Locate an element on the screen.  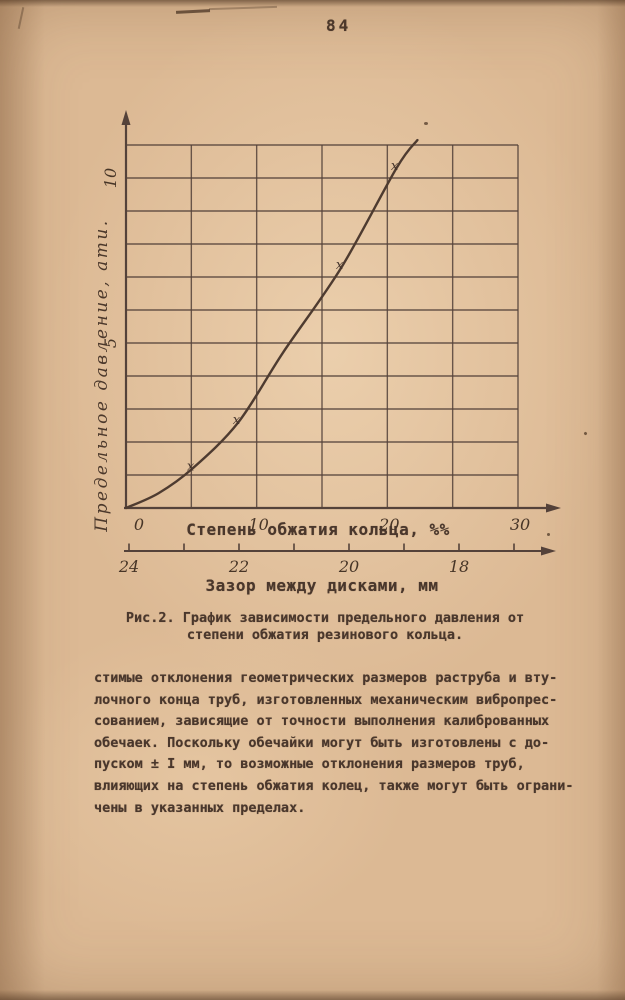
x-axis-label: Степень обжатия кольца, %% is located at coordinates (318, 529).